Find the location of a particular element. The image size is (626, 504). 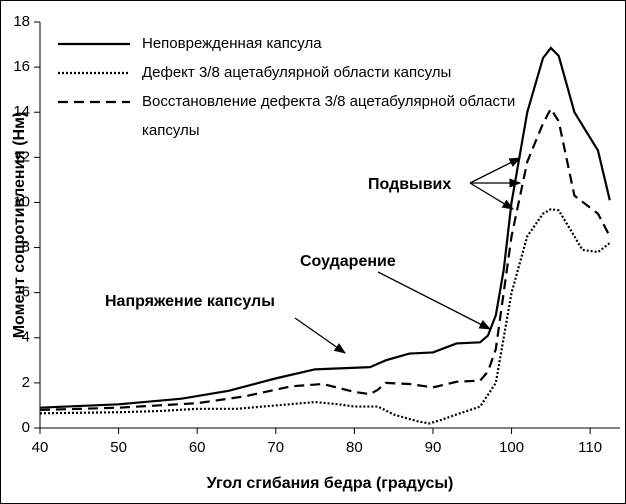

x-tick-label: 110 is located at coordinates (590, 447).